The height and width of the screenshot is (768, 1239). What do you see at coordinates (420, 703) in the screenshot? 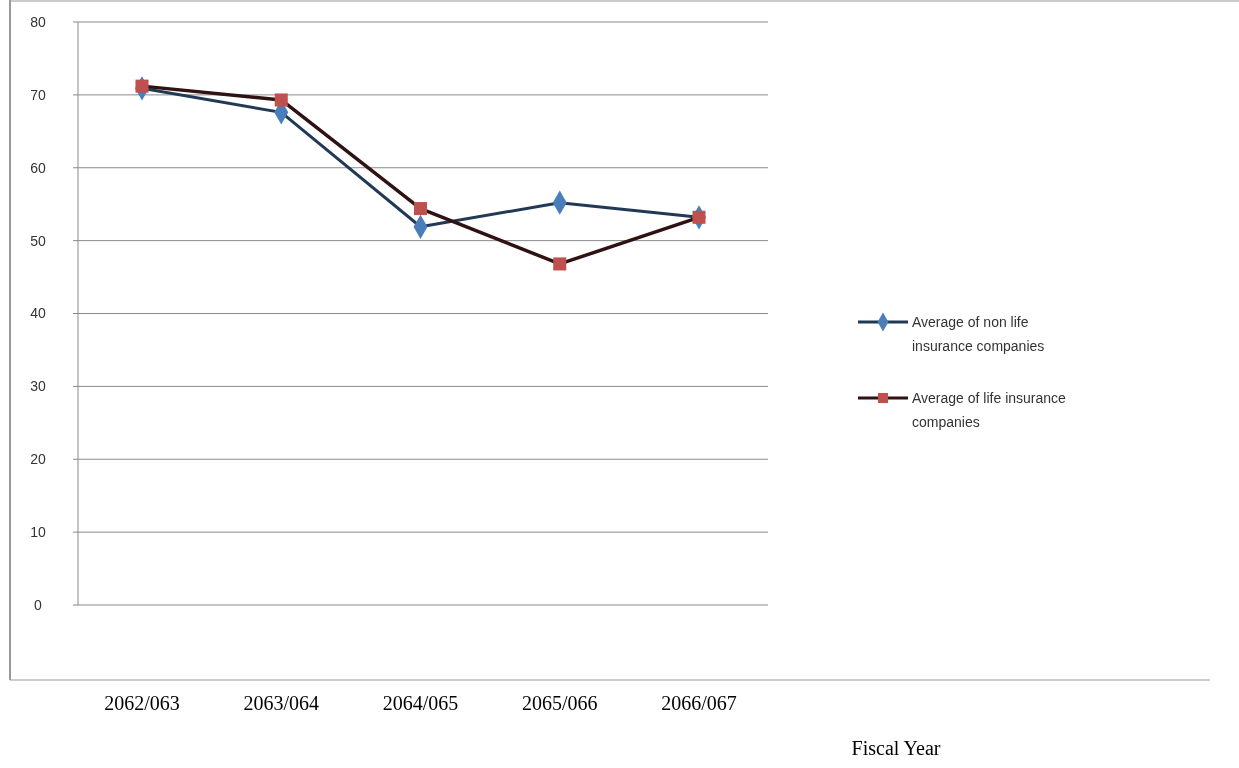
I see `x-tick-label: 2064/065` at bounding box center [420, 703].